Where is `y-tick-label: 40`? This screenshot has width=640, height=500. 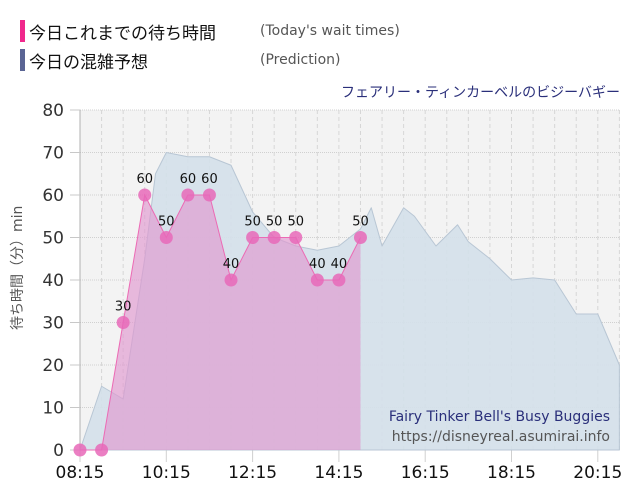
y-tick-label: 40 is located at coordinates (53, 281).